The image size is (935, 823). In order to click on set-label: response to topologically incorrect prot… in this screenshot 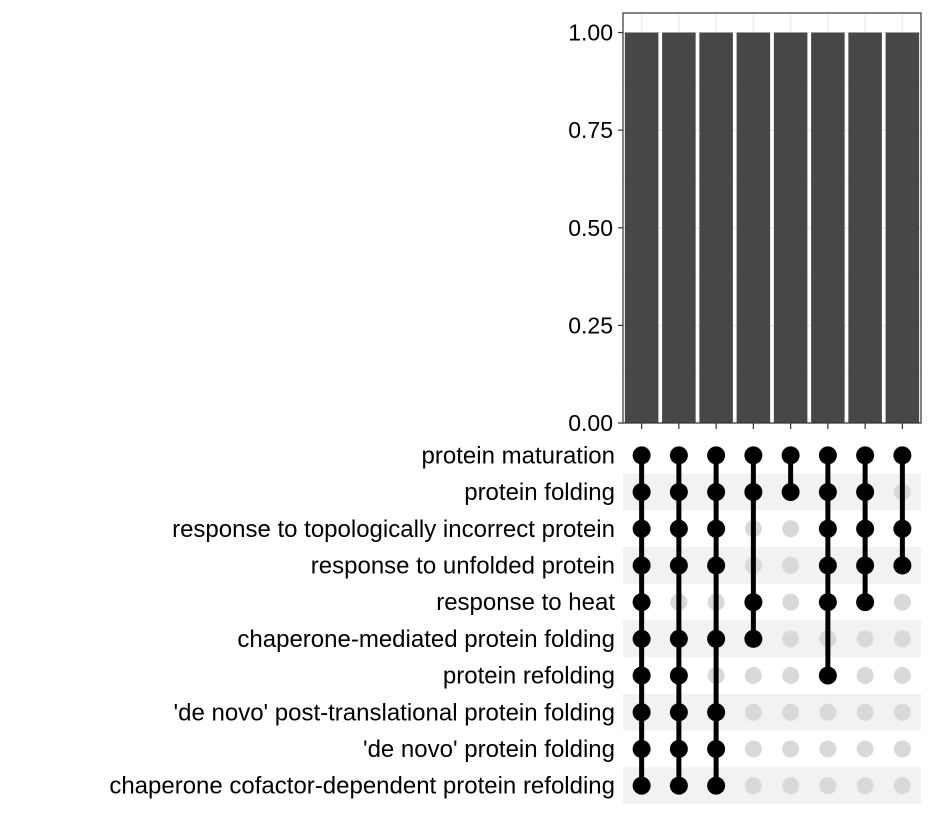, I will do `click(393, 529)`.